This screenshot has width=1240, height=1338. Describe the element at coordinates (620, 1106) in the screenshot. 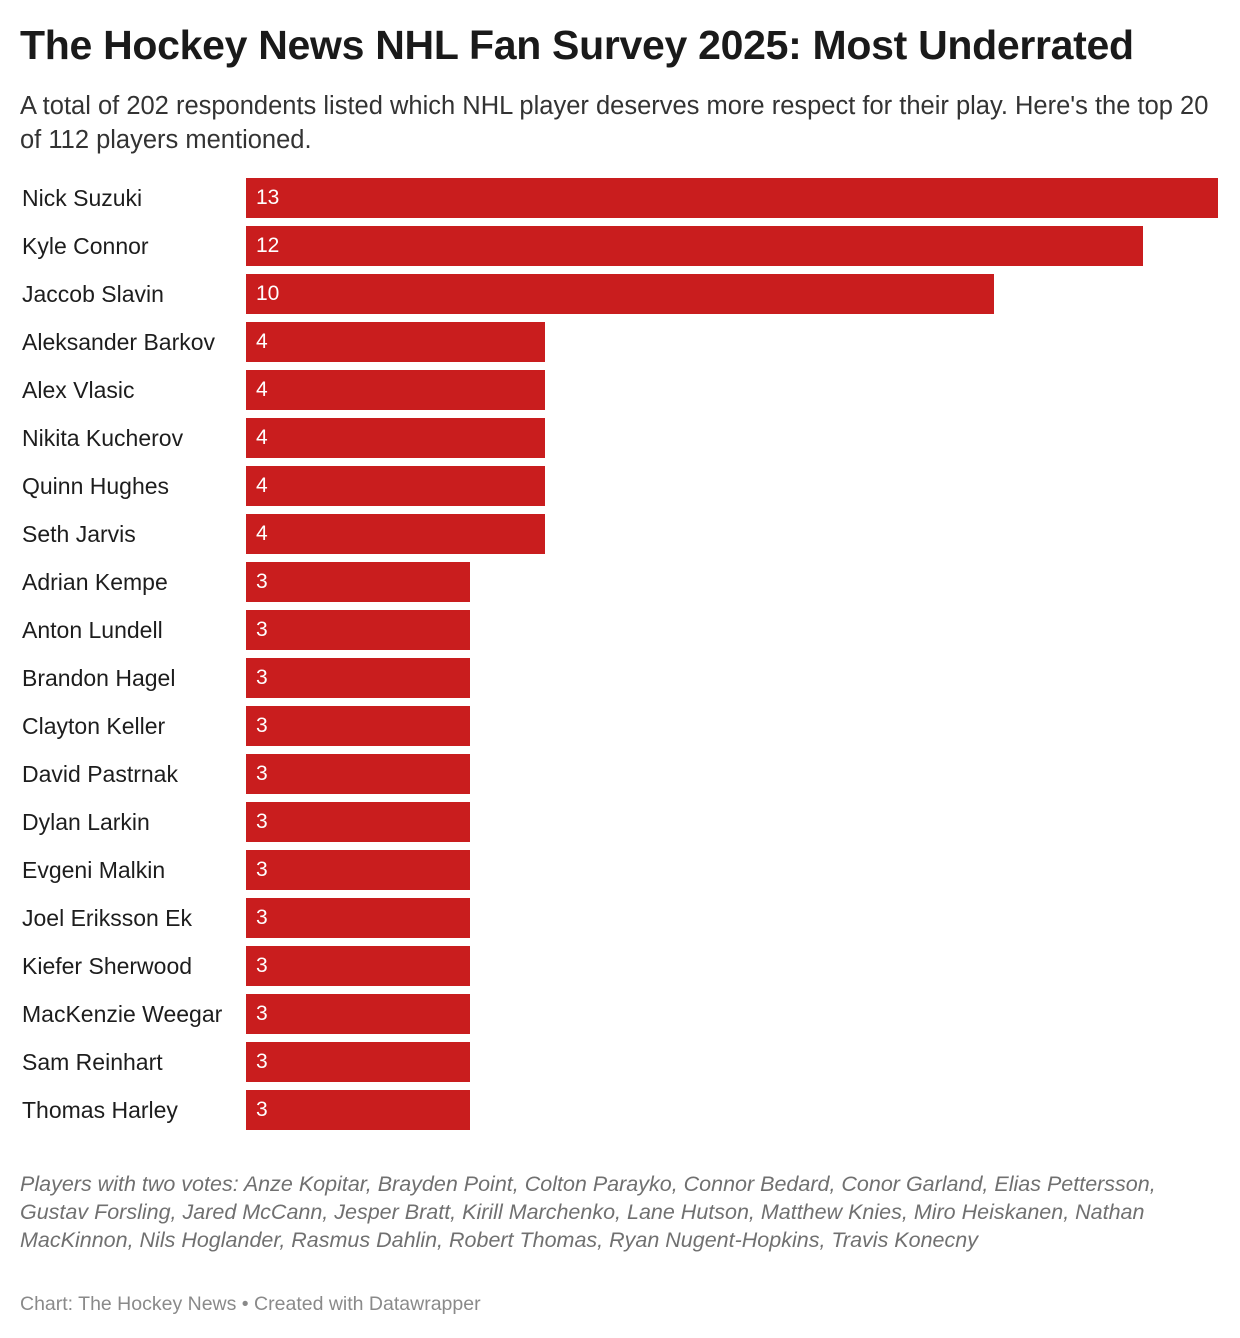

I see `bar-row: Thomas Harley 3` at that location.